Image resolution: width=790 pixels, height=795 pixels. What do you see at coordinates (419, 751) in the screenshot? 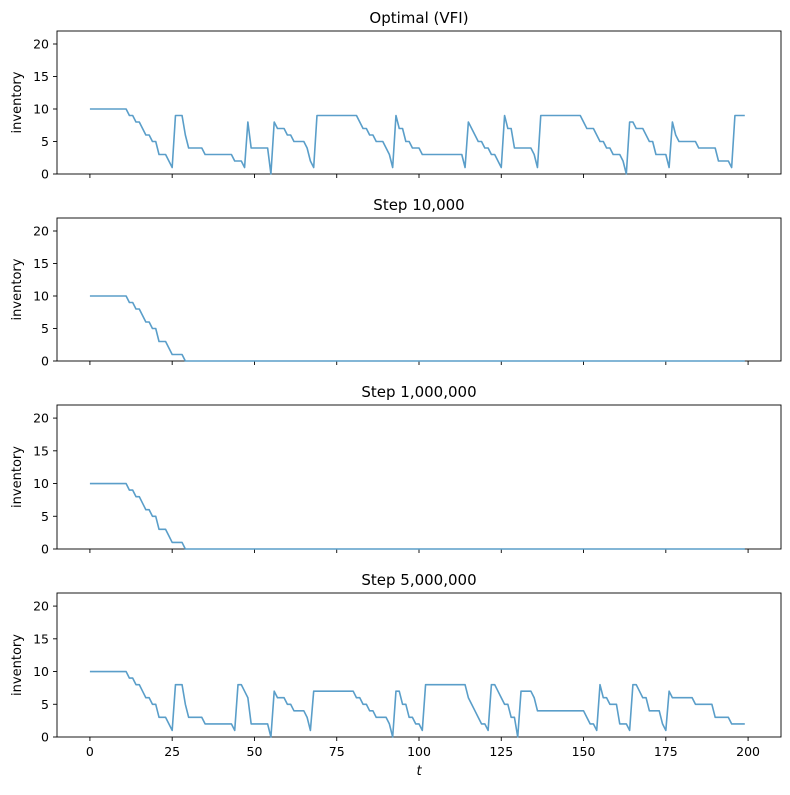
I see `x-tick-label: 100` at bounding box center [419, 751].